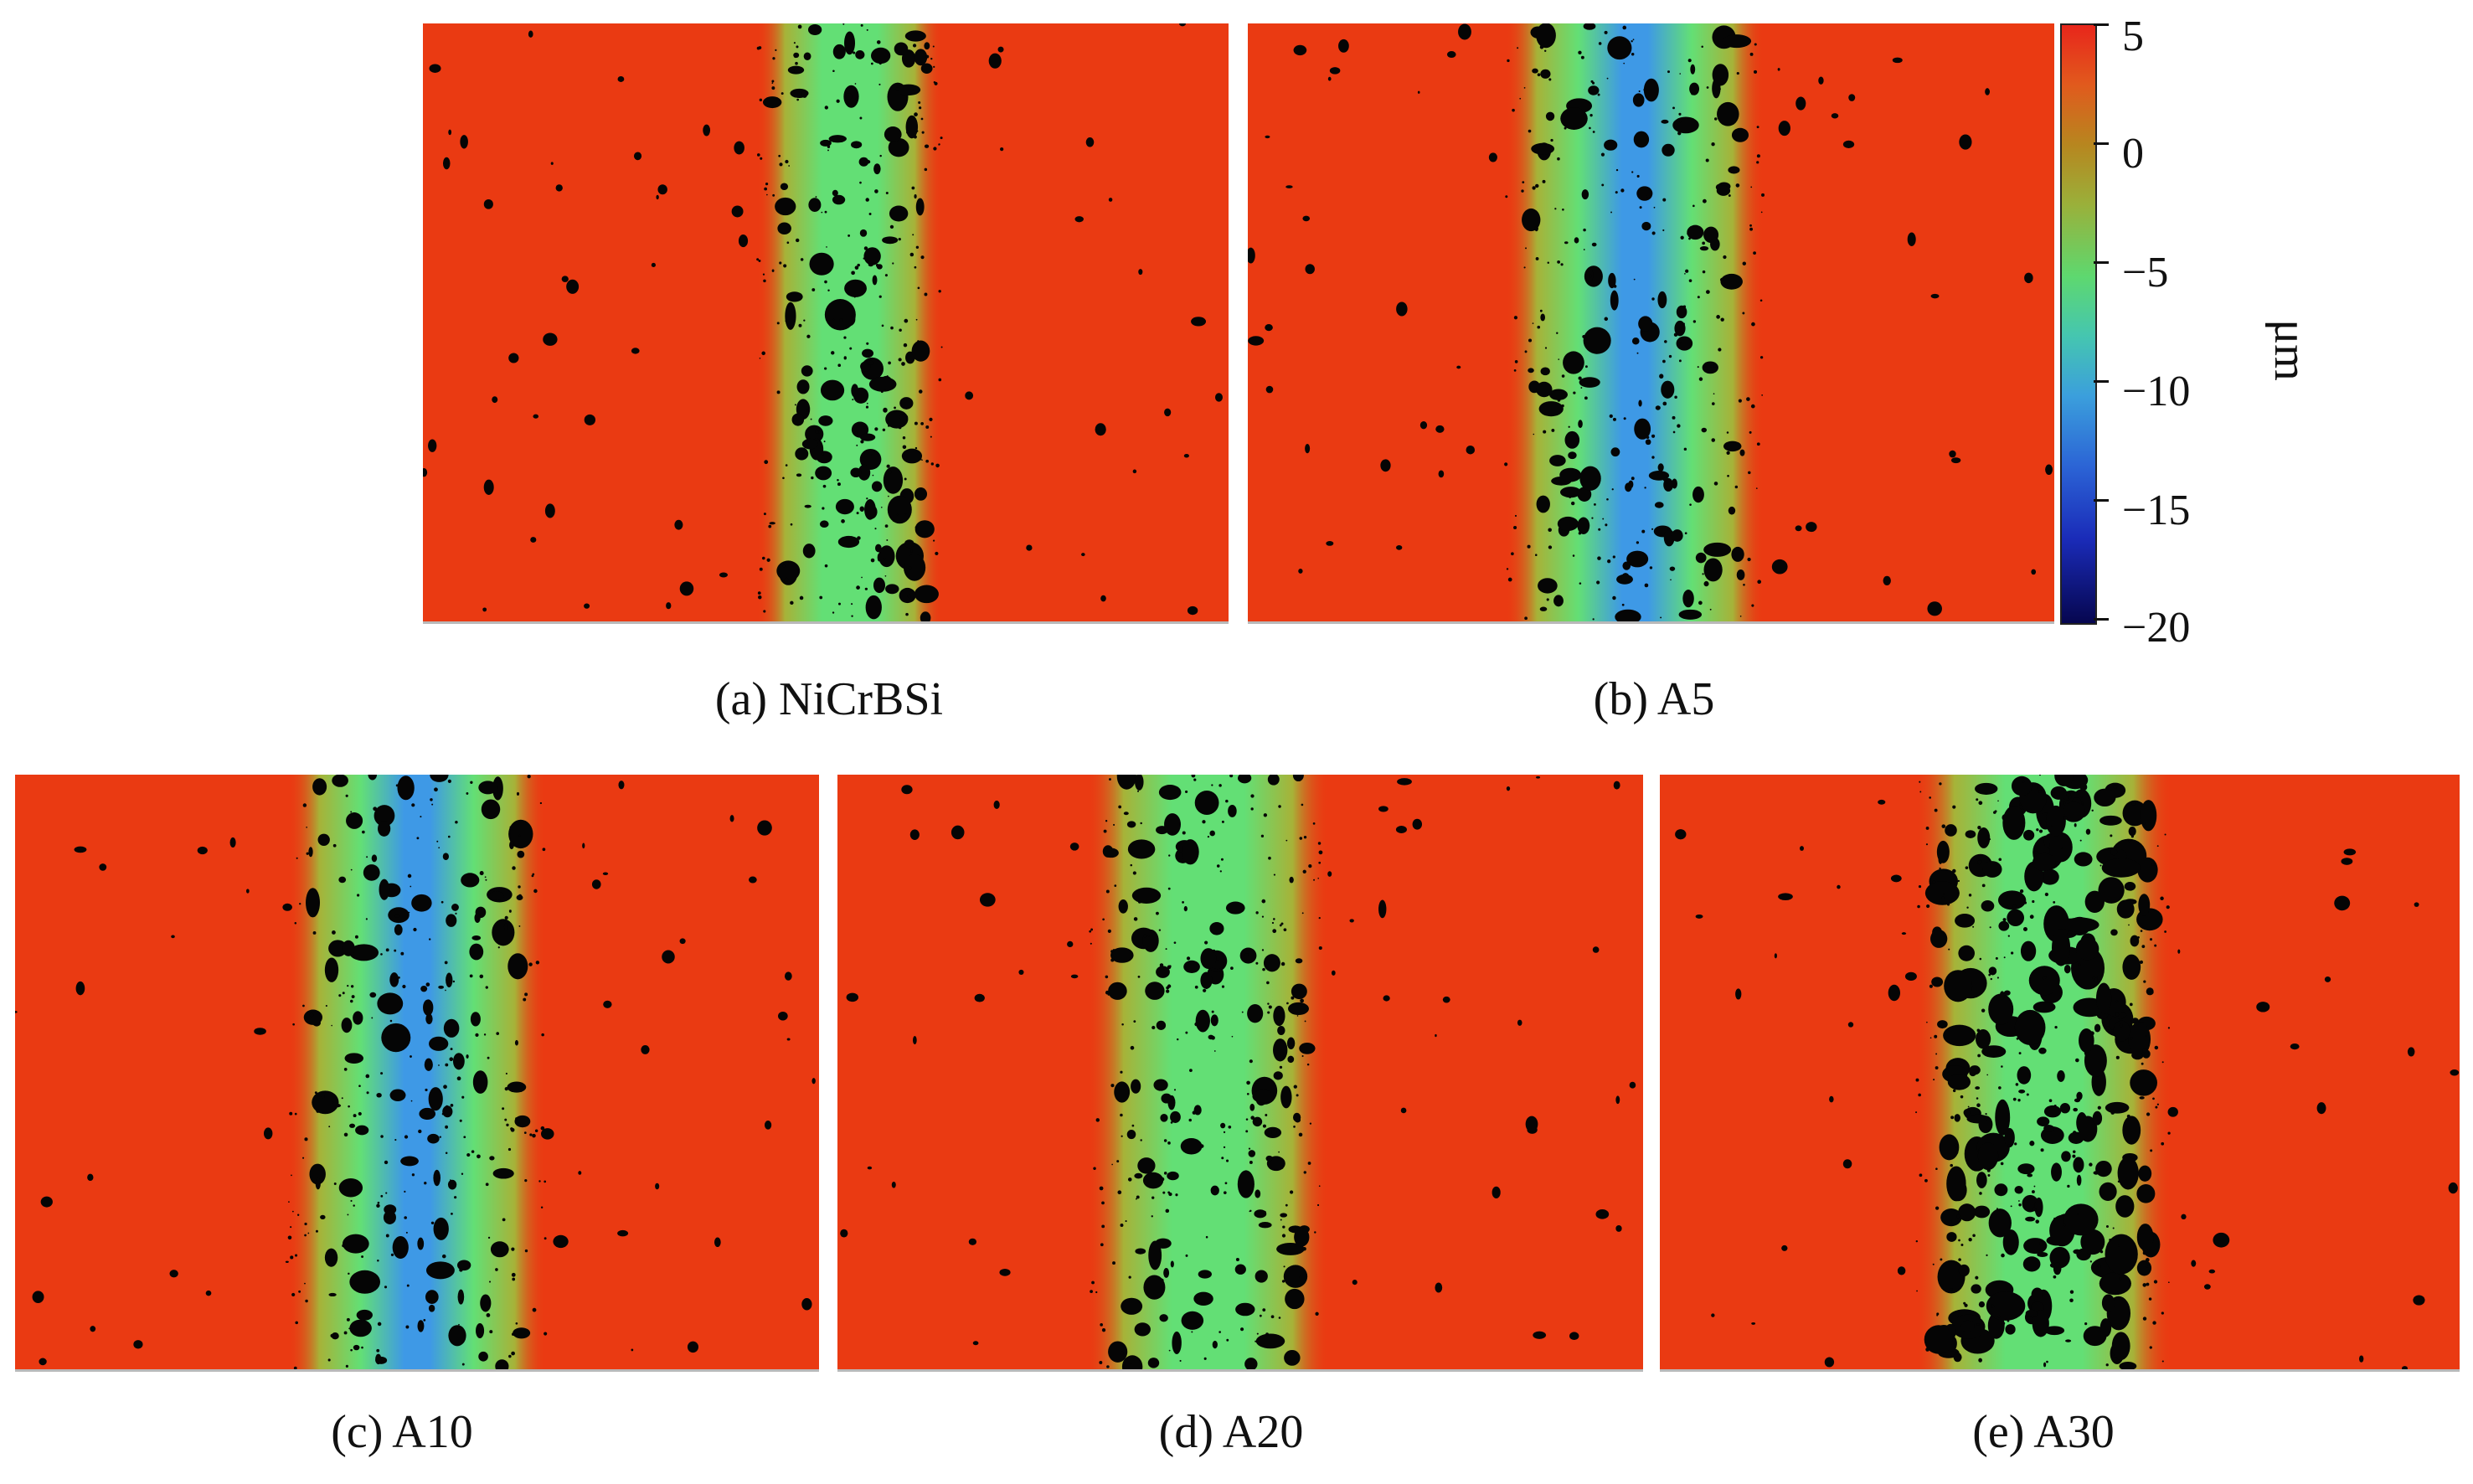  What do you see at coordinates (1231, 1432) in the screenshot?
I see `caption-d: (d) A20` at bounding box center [1231, 1432].